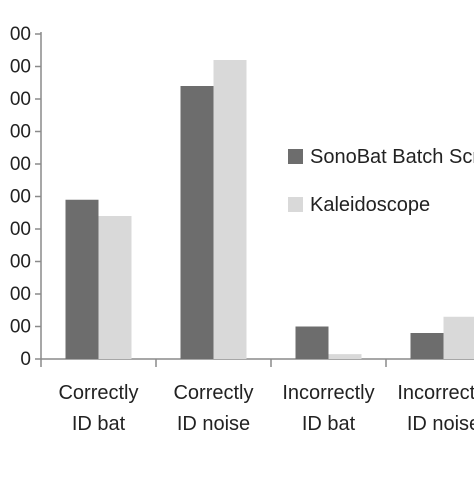  What do you see at coordinates (257, 363) in the screenshot?
I see `x-axis` at bounding box center [257, 363].